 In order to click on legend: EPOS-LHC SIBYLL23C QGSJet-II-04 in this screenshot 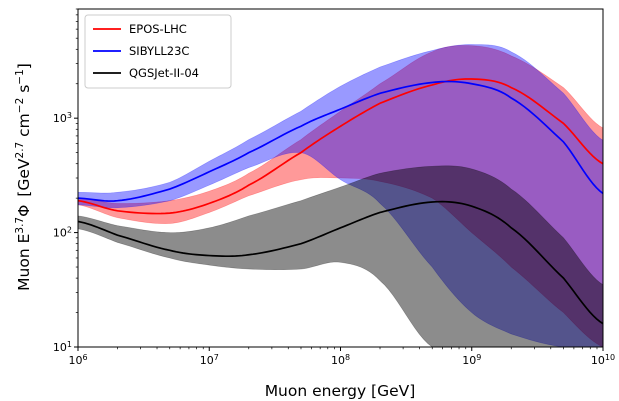, I will do `click(158, 51)`.